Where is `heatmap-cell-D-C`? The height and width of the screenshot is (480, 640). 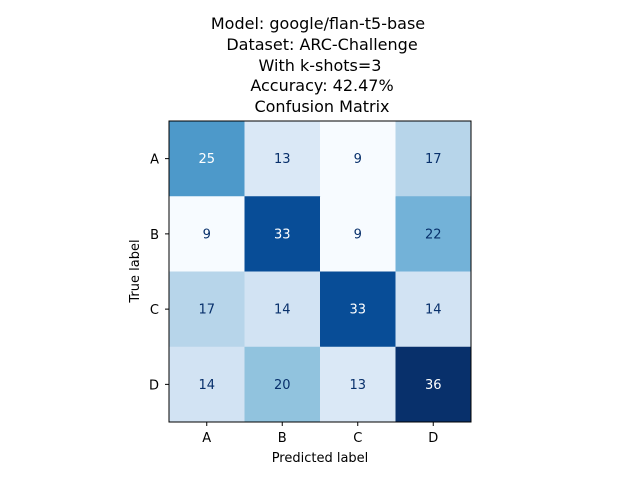
heatmap-cell-D-C is located at coordinates (358, 384).